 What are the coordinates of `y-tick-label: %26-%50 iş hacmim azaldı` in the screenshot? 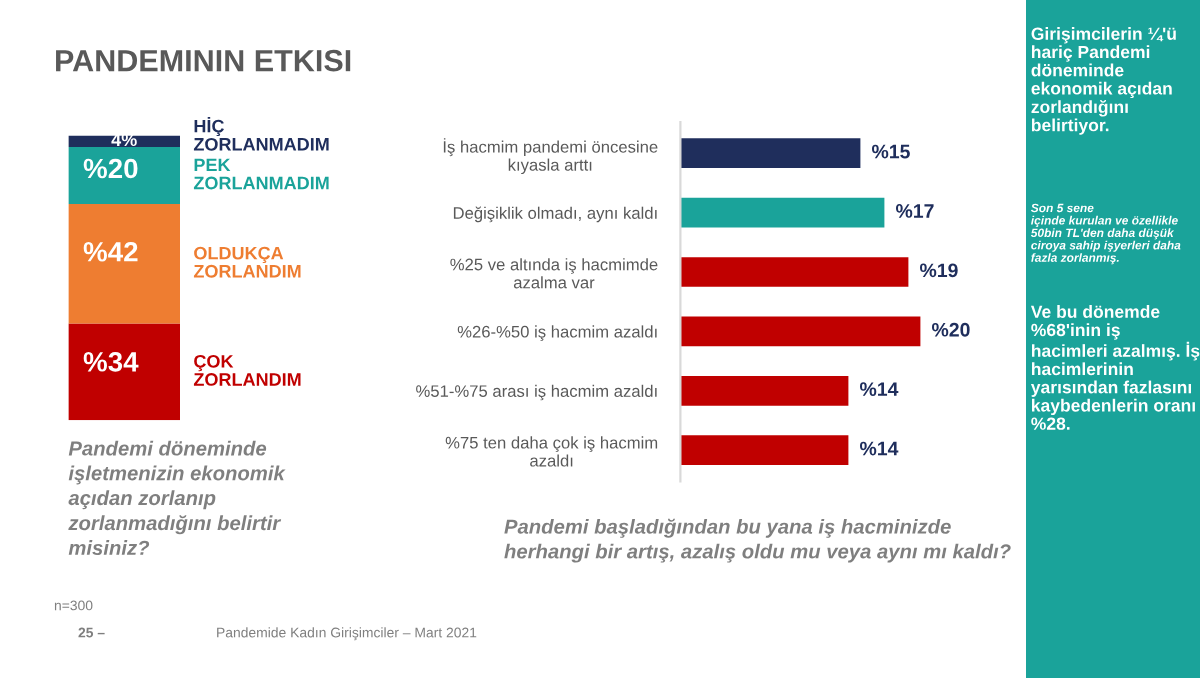 It's located at (557, 333).